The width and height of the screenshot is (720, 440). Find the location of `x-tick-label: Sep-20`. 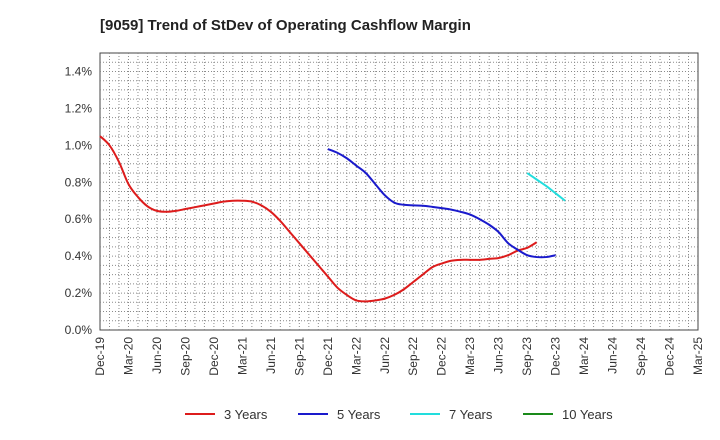

x-tick-label: Sep-20 is located at coordinates (185, 356).